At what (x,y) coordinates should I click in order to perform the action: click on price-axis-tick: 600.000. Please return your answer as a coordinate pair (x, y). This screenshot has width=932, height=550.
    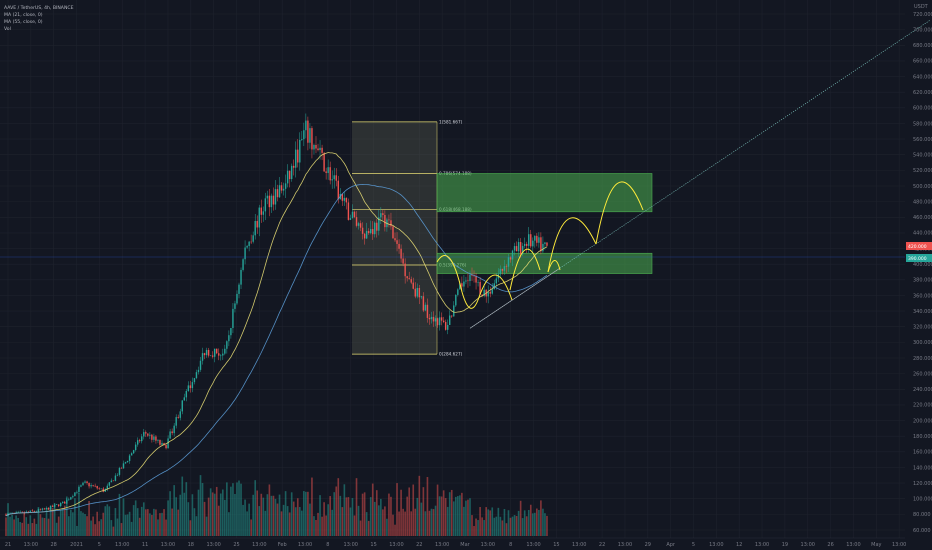
    Looking at the image, I should click on (922, 109).